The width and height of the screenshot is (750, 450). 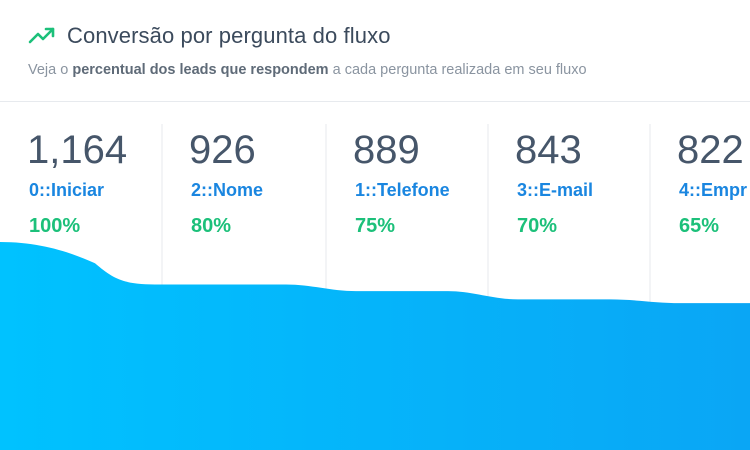 What do you see at coordinates (77, 150) in the screenshot?
I see `step-count: 1,164` at bounding box center [77, 150].